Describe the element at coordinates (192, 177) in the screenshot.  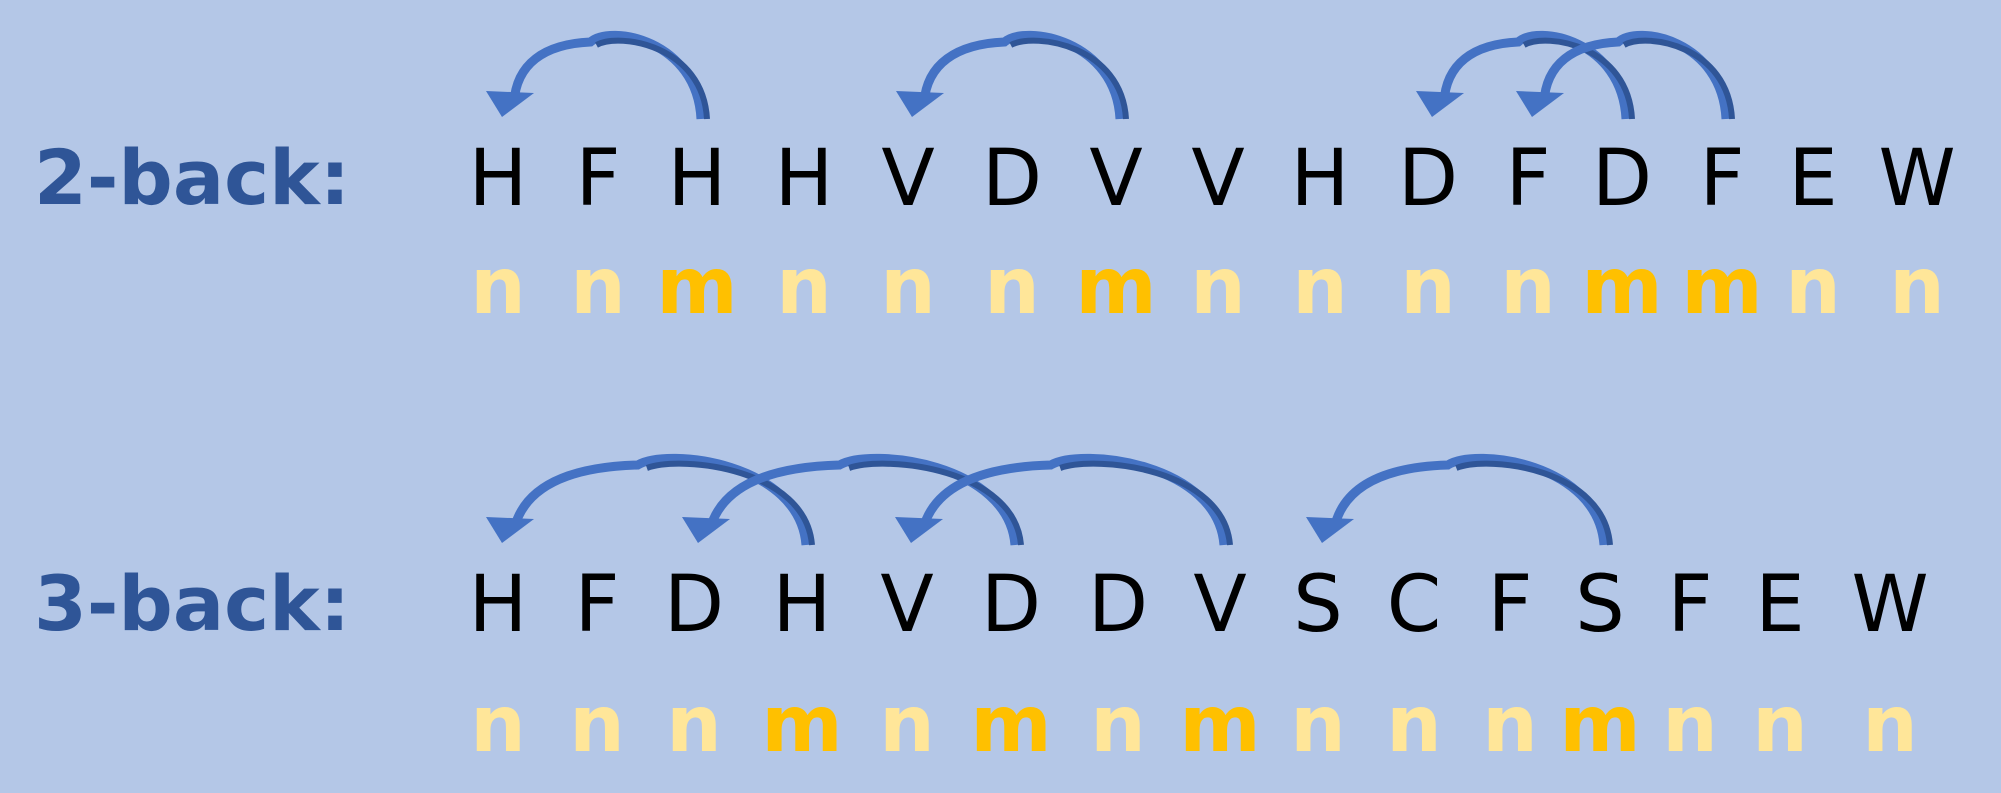
I see `row-label-2-back: 2-back:` at that location.